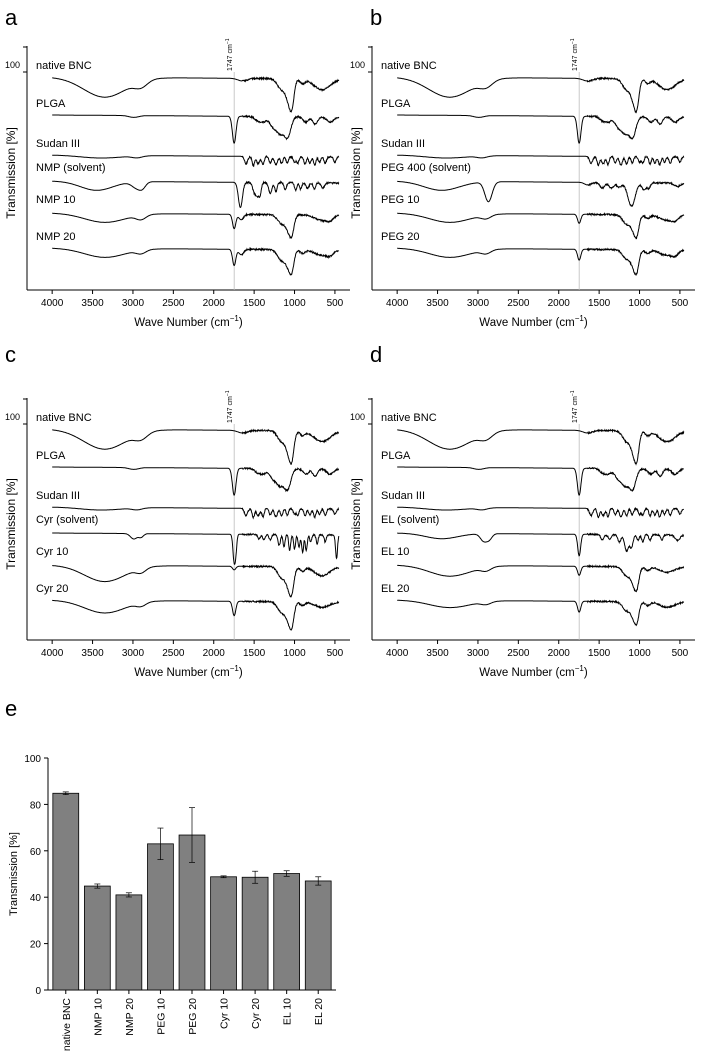  What do you see at coordinates (11, 708) in the screenshot?
I see `panel-letter-e: e` at bounding box center [11, 708].